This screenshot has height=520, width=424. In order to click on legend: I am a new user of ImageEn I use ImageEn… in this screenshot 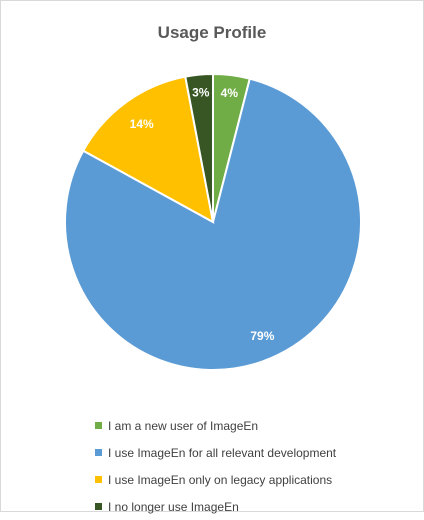, I will do `click(215, 466)`.